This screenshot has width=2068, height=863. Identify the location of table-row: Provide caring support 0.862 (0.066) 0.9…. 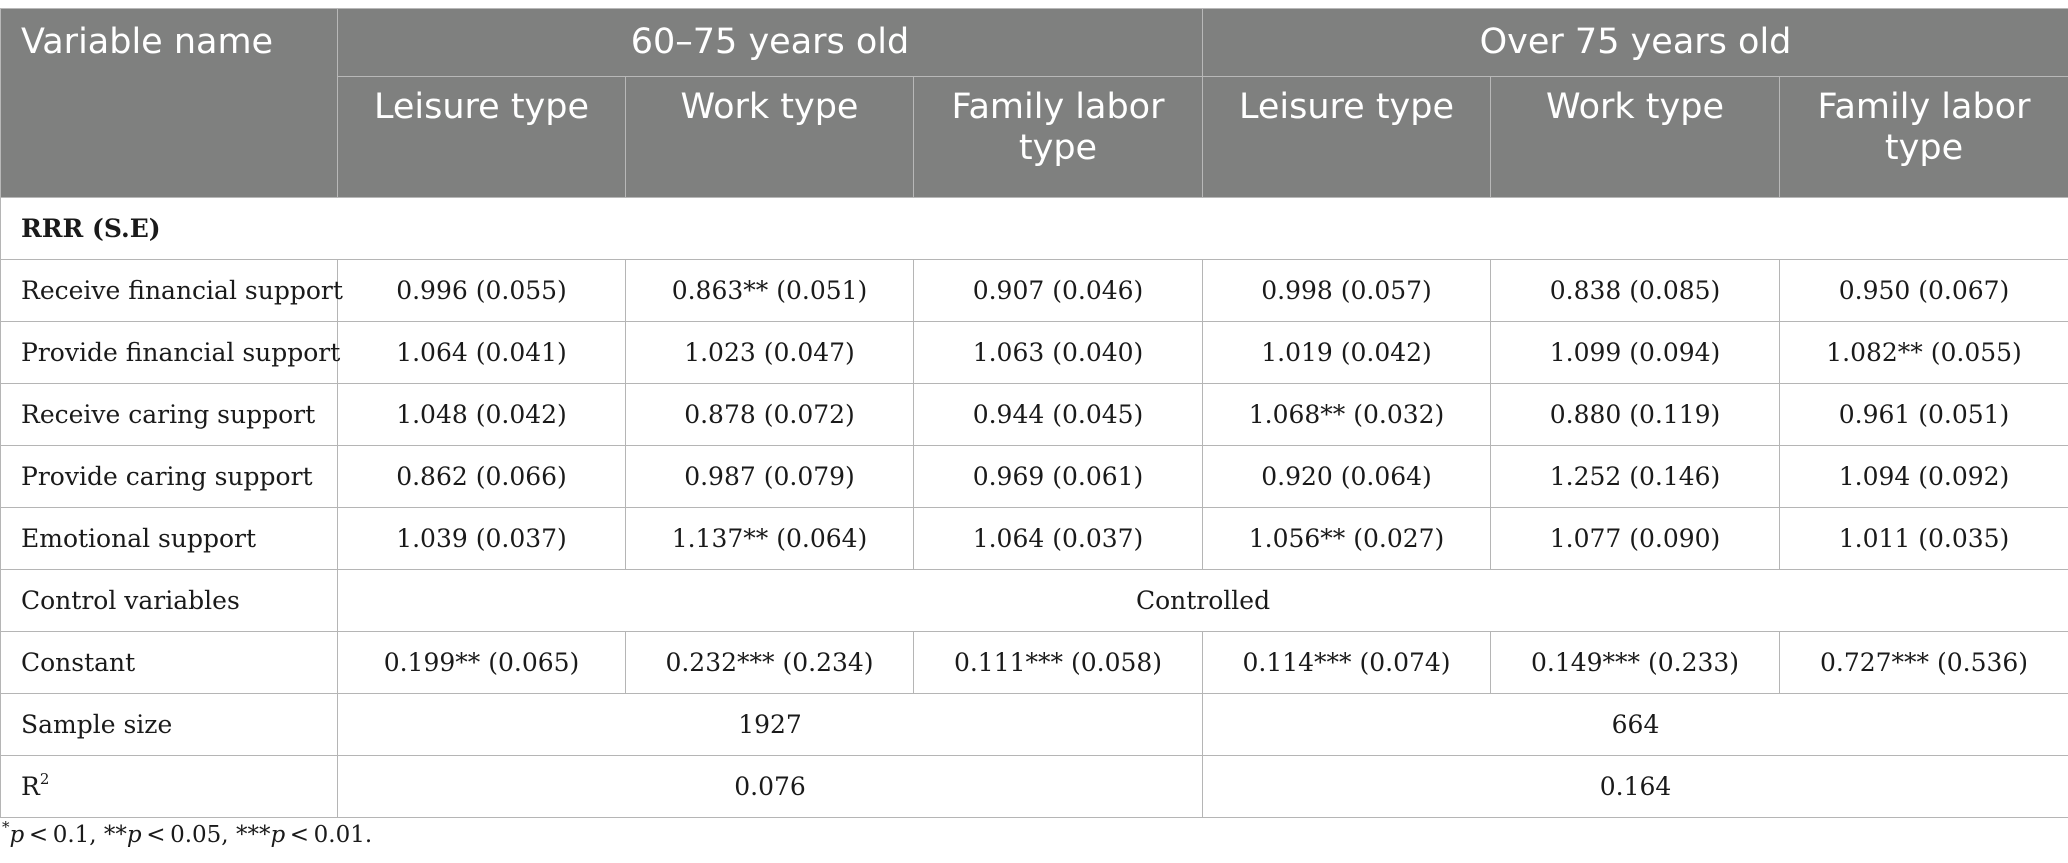
(1034, 476).